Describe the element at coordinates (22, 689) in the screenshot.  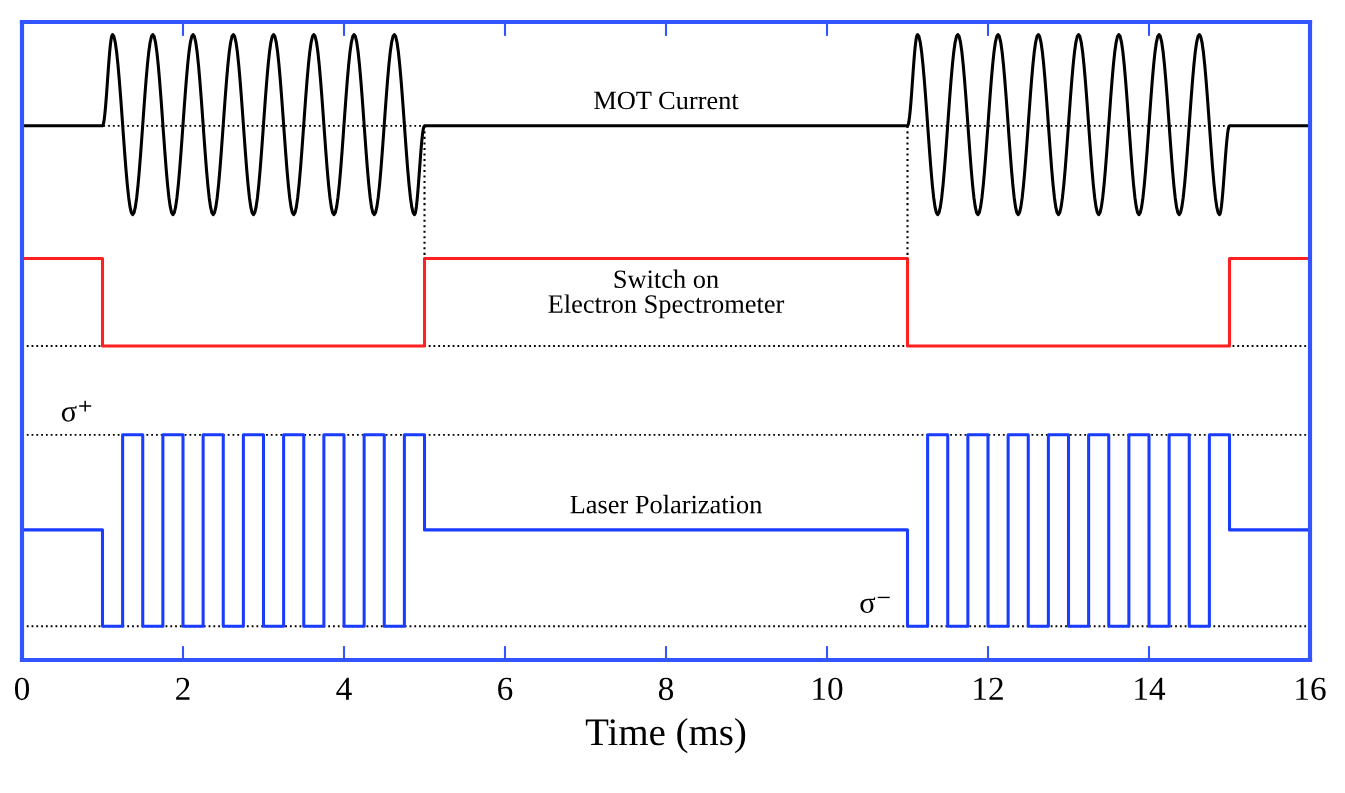
I see `x-tick-label: 0` at that location.